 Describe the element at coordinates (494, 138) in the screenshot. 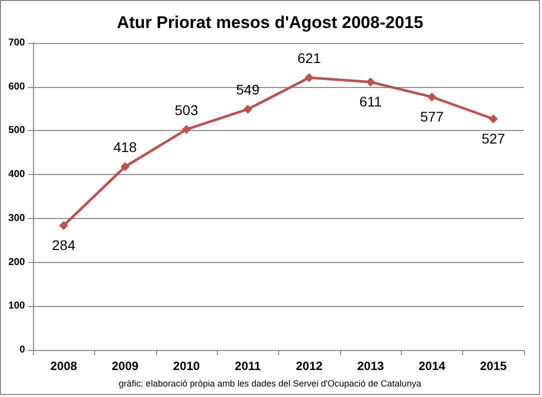

I see `data-label: 527` at that location.